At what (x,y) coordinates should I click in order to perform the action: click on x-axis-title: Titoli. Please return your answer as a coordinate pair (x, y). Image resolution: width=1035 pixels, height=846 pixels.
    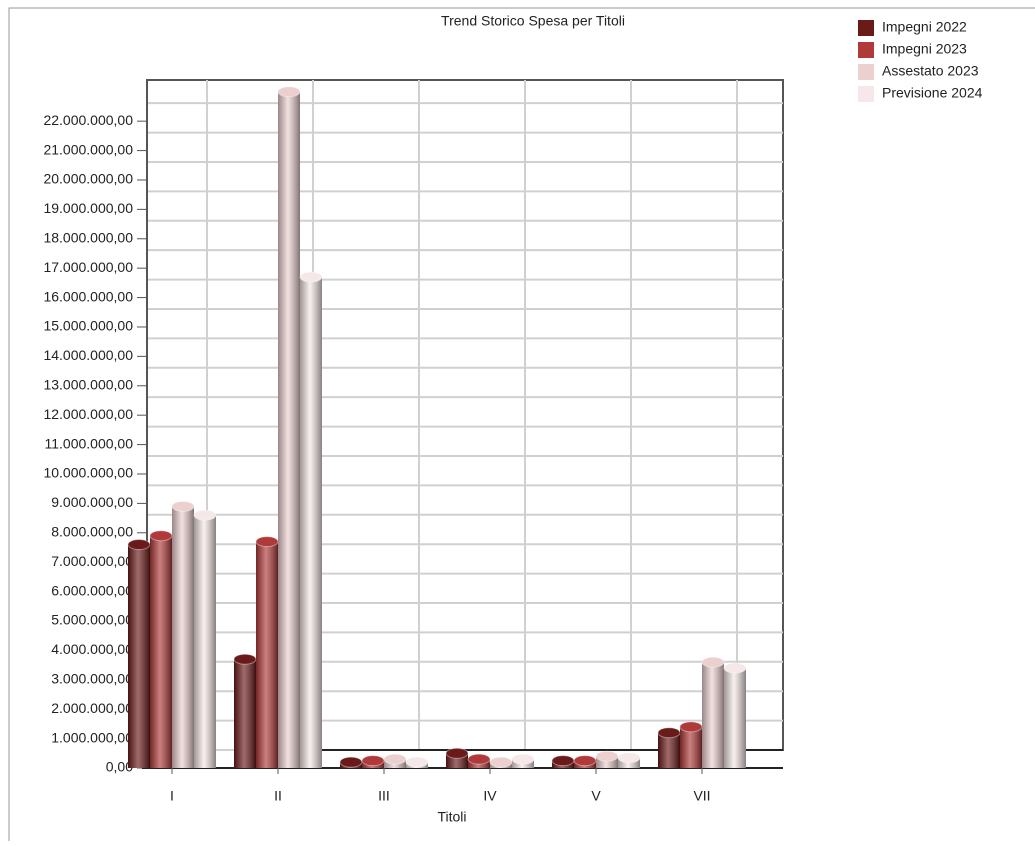
    Looking at the image, I should click on (451, 817).